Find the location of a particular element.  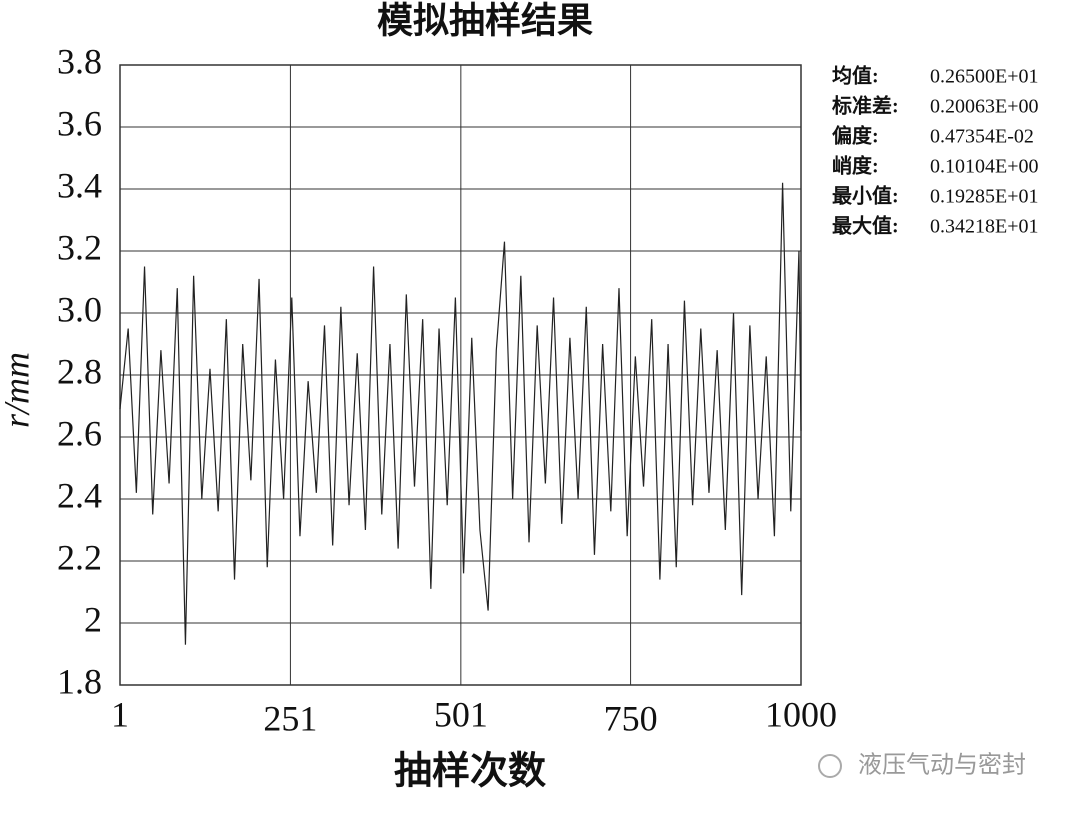

stat-label: 最小值: is located at coordinates (865, 196).